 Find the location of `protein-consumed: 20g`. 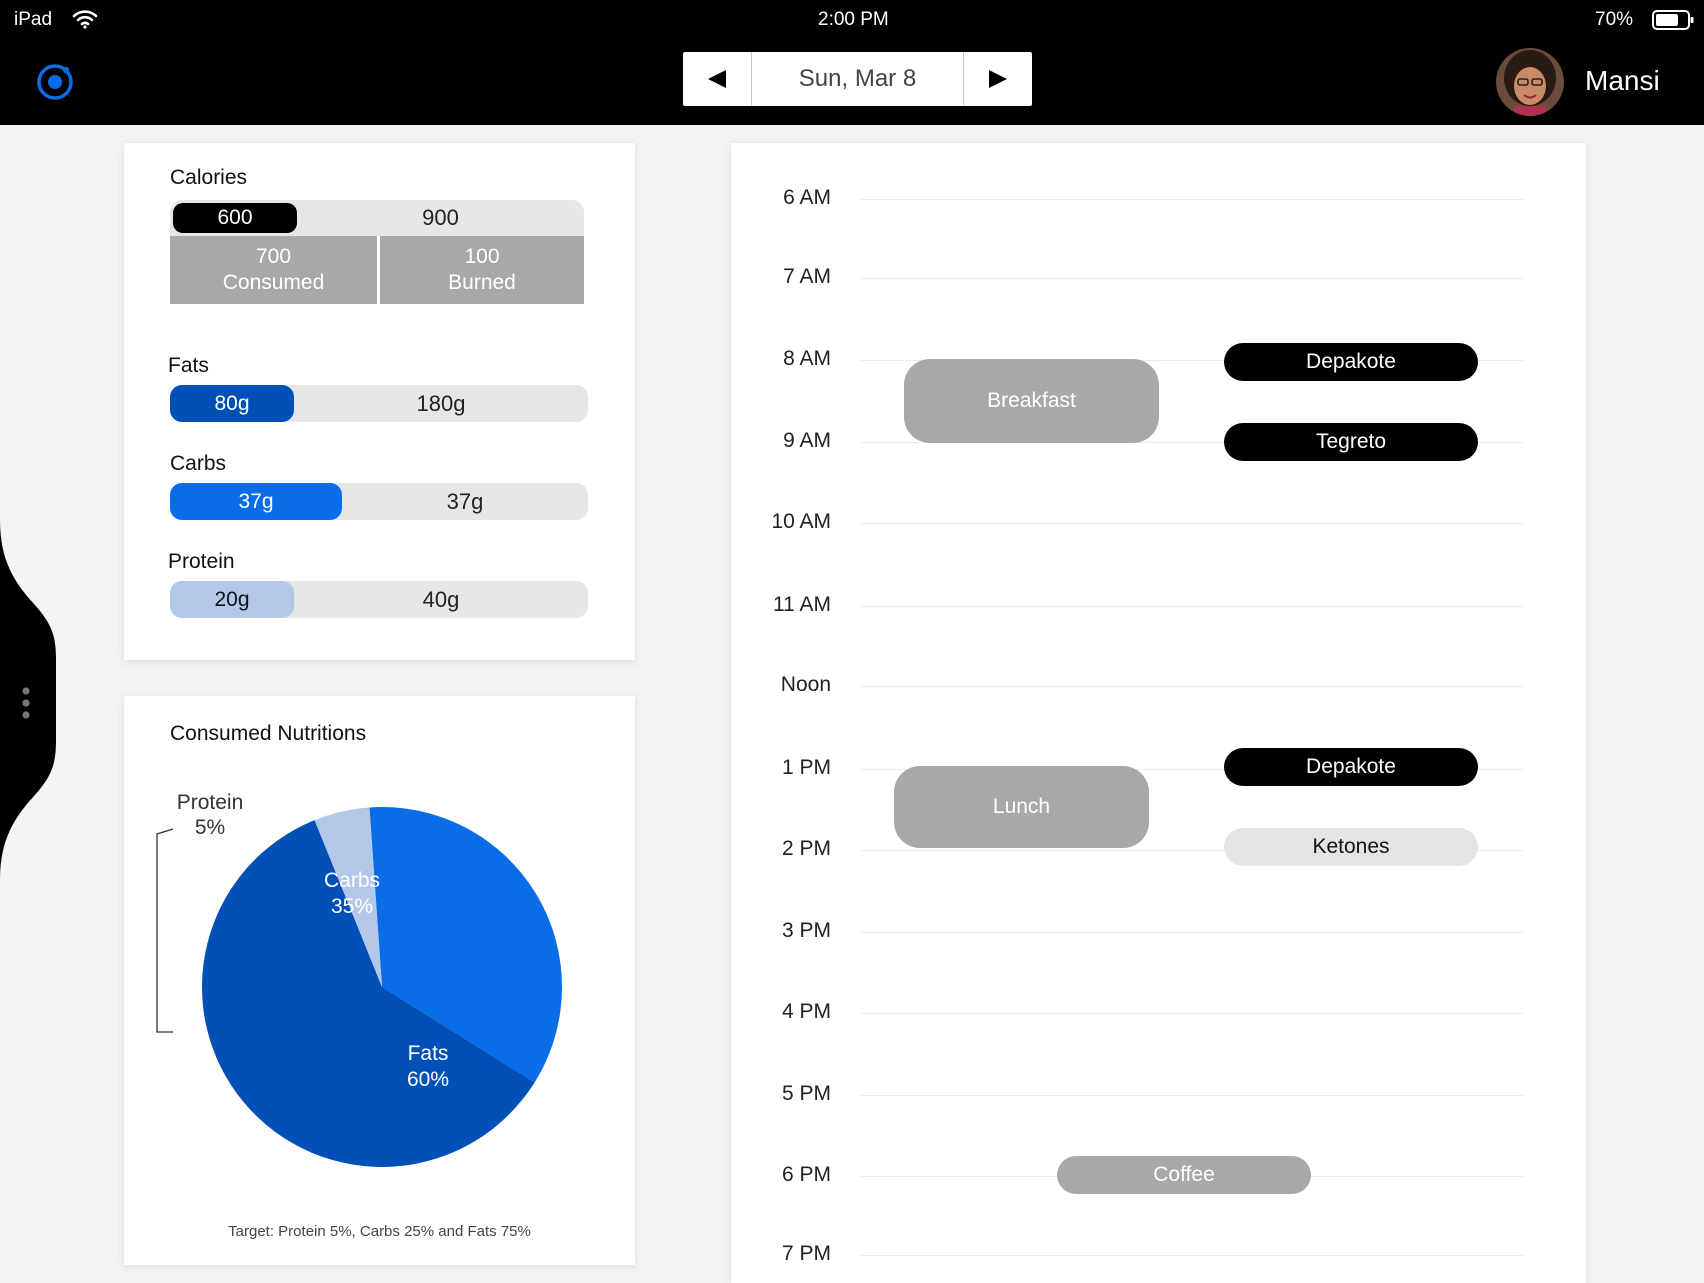

protein-consumed: 20g is located at coordinates (232, 599).